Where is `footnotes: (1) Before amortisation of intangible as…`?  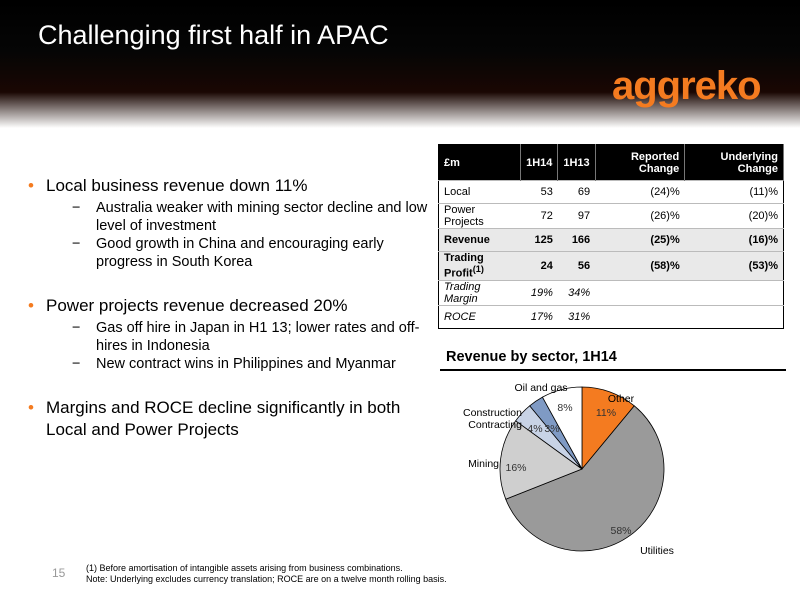
footnotes: (1) Before amortisation of intangible as… is located at coordinates (266, 574).